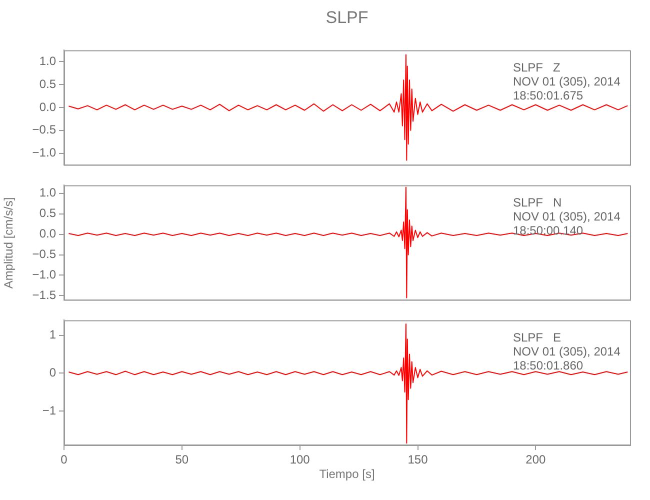 This screenshot has width=650, height=500. What do you see at coordinates (64, 459) in the screenshot?
I see `x-tick-label: 0` at bounding box center [64, 459].